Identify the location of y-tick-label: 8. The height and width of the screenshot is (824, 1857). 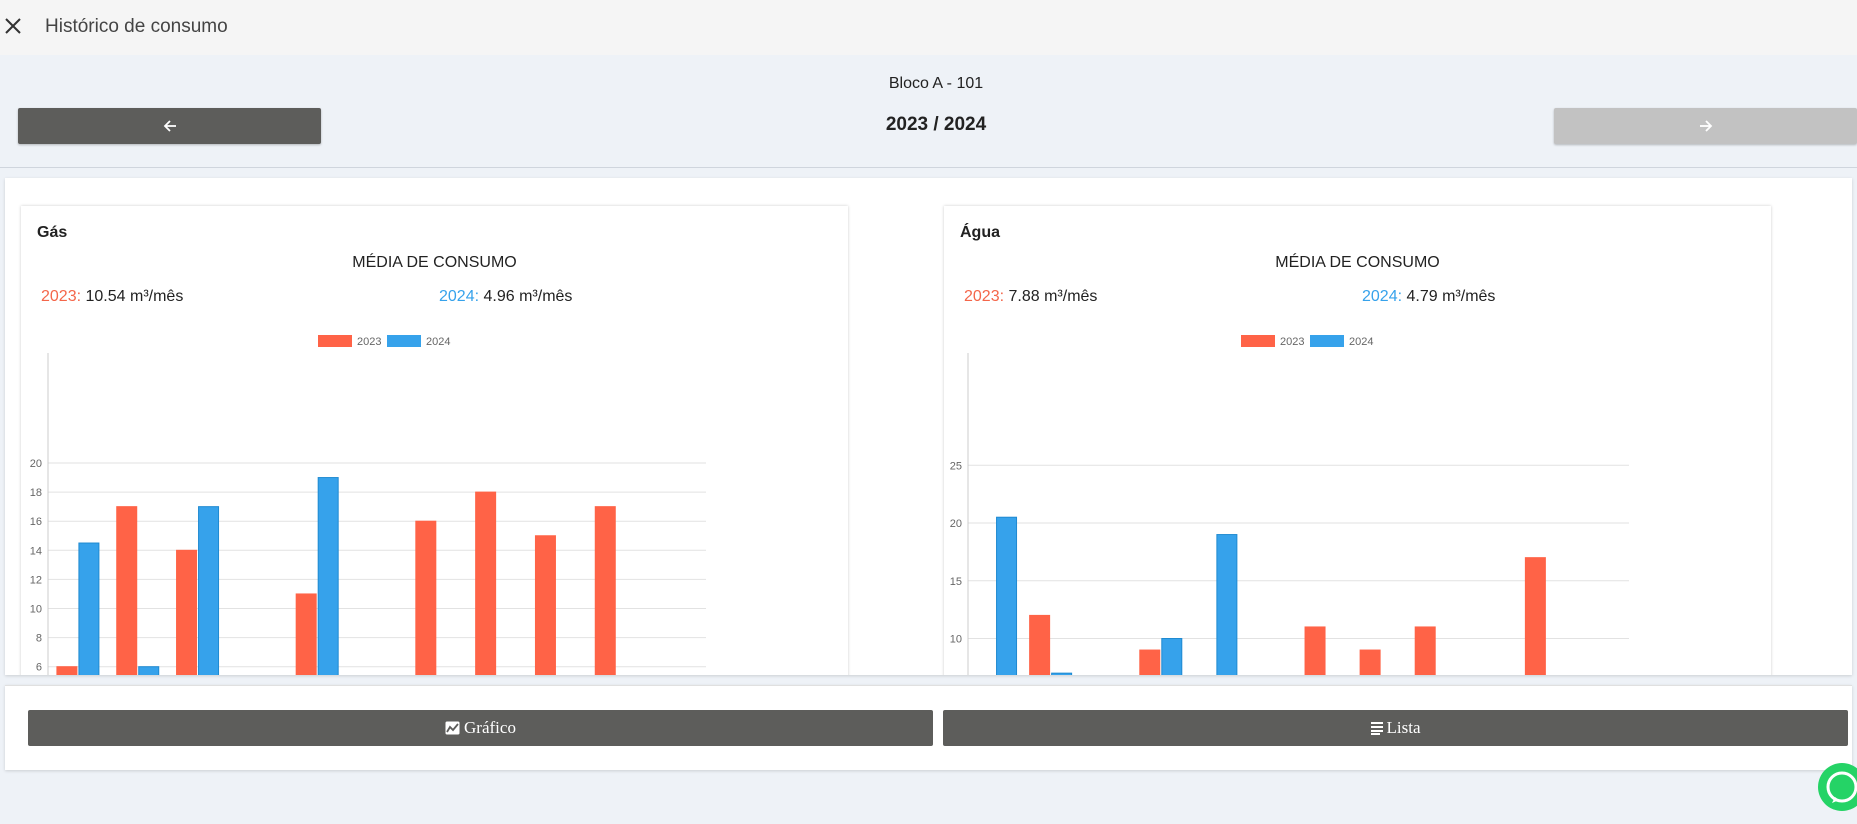
(39, 639).